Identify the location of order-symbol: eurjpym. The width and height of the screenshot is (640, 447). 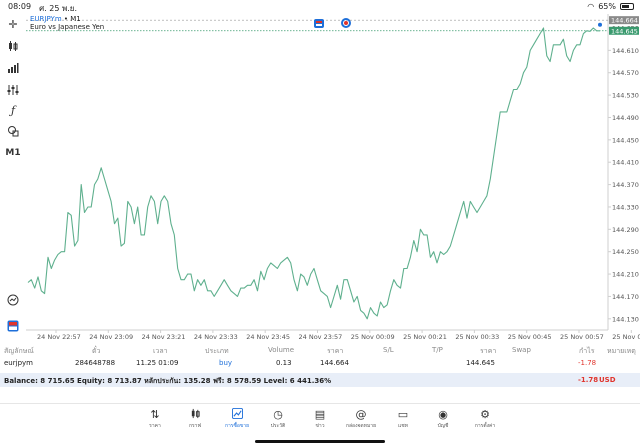
(18, 363).